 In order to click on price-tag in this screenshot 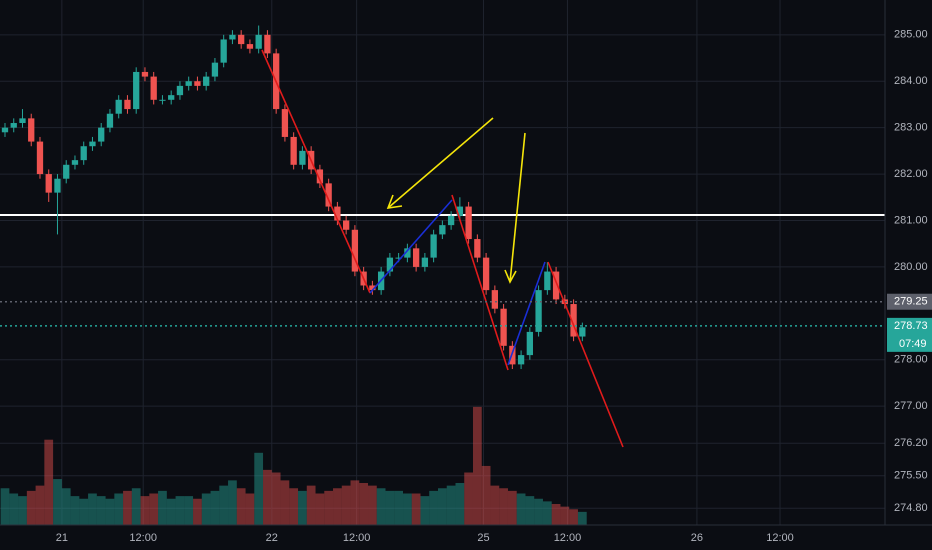, I will do `click(909, 334)`.